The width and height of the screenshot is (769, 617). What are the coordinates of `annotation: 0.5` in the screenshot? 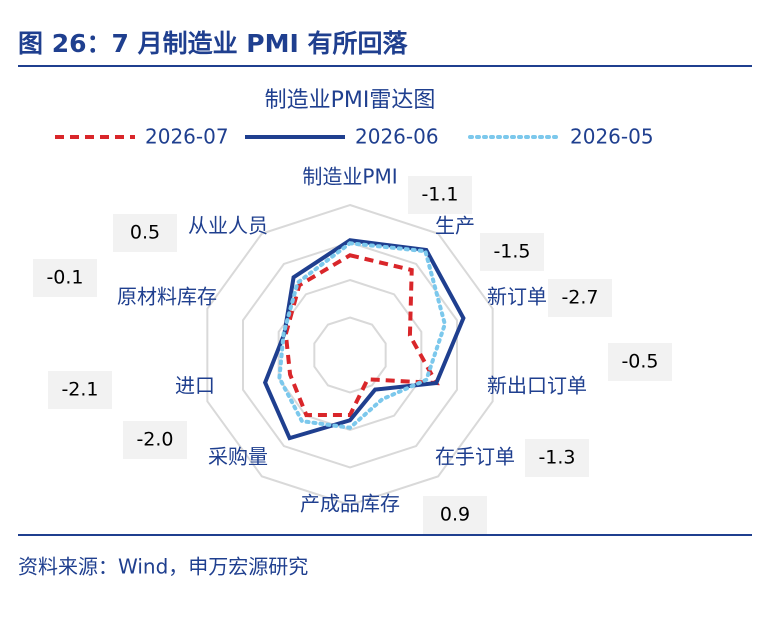 It's located at (145, 233).